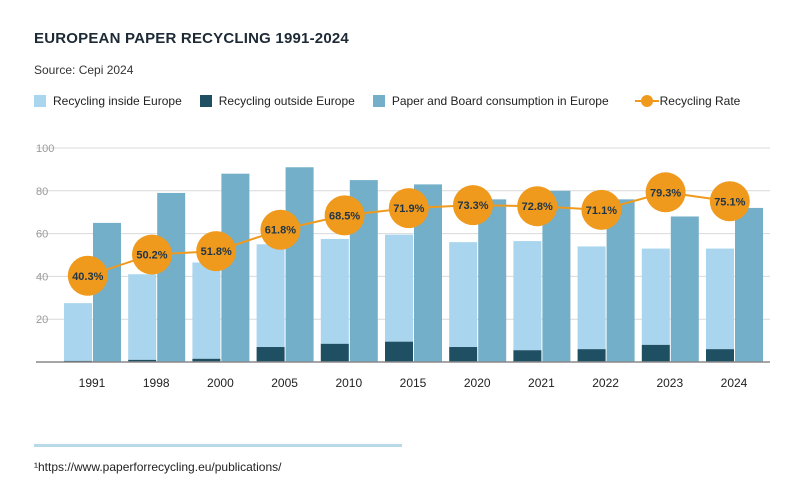 This screenshot has height=480, width=800. What do you see at coordinates (646, 101) in the screenshot?
I see `legend-marker-rate` at bounding box center [646, 101].